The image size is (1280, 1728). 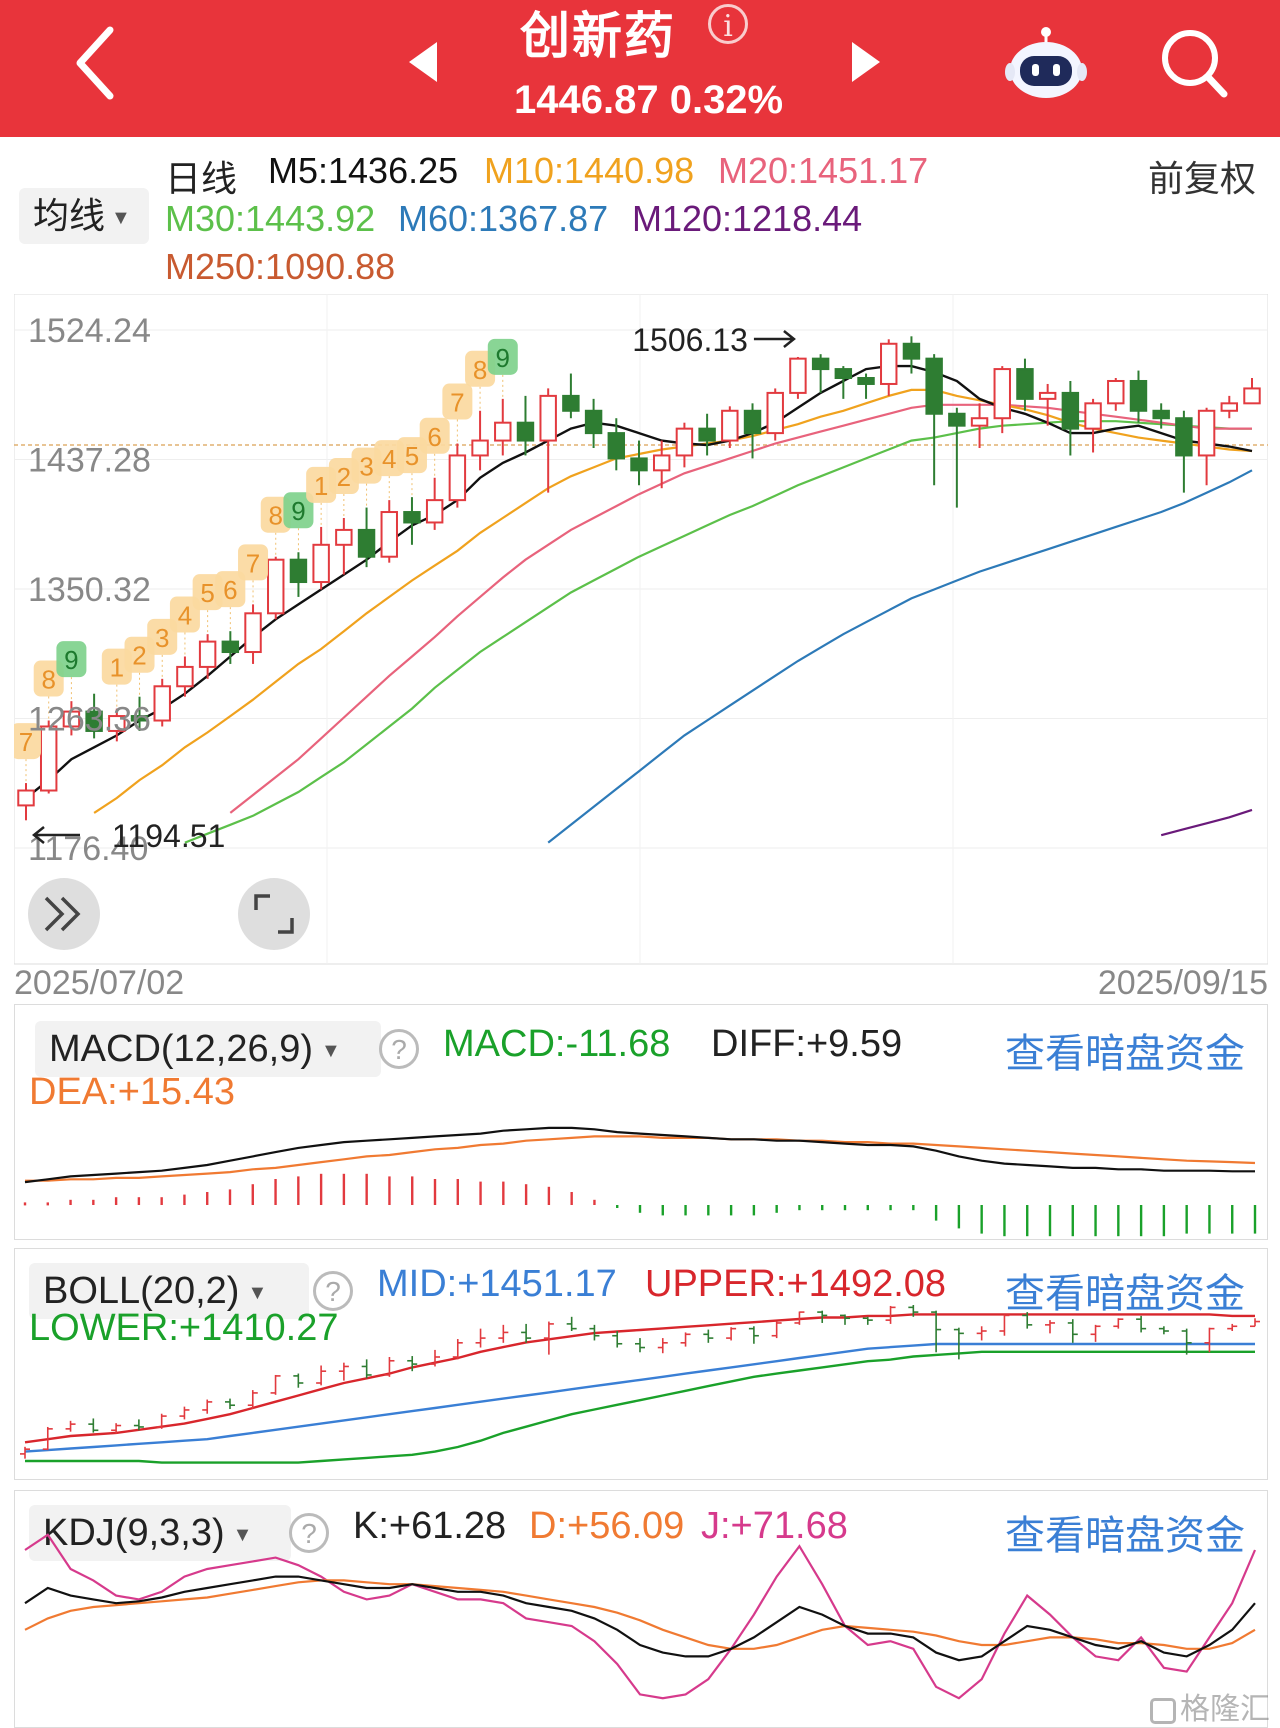 I want to click on price-change: 1446.87 0.32%, so click(x=649, y=100).